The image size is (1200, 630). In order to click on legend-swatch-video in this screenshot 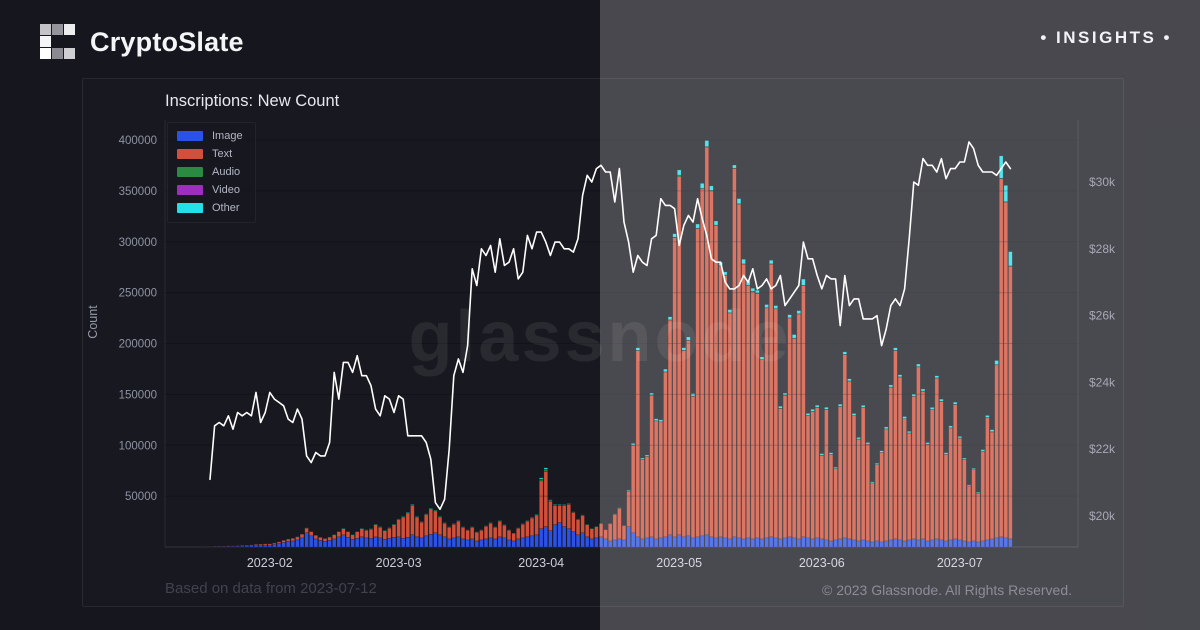, I will do `click(190, 190)`.